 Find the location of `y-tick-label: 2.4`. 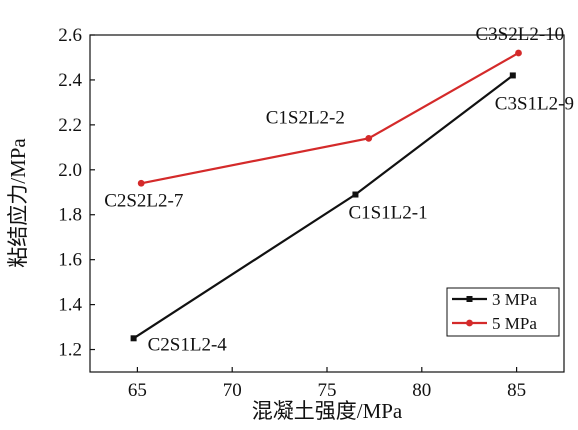

y-tick-label: 2.4 is located at coordinates (70, 80).